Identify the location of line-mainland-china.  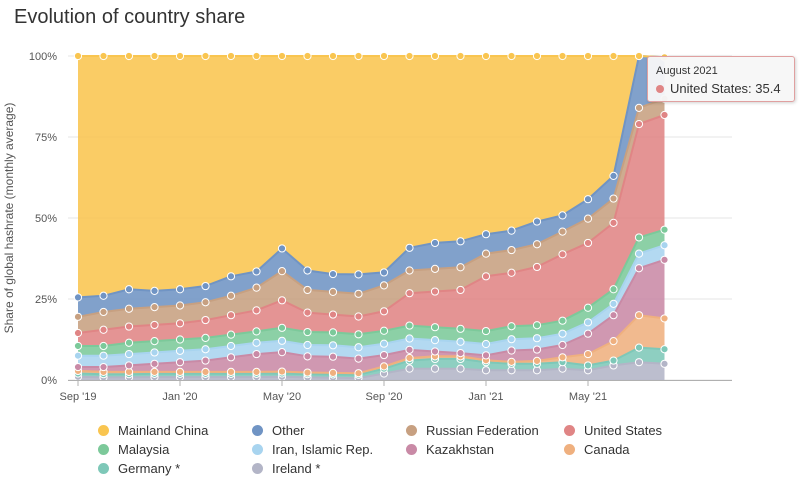
(371, 57).